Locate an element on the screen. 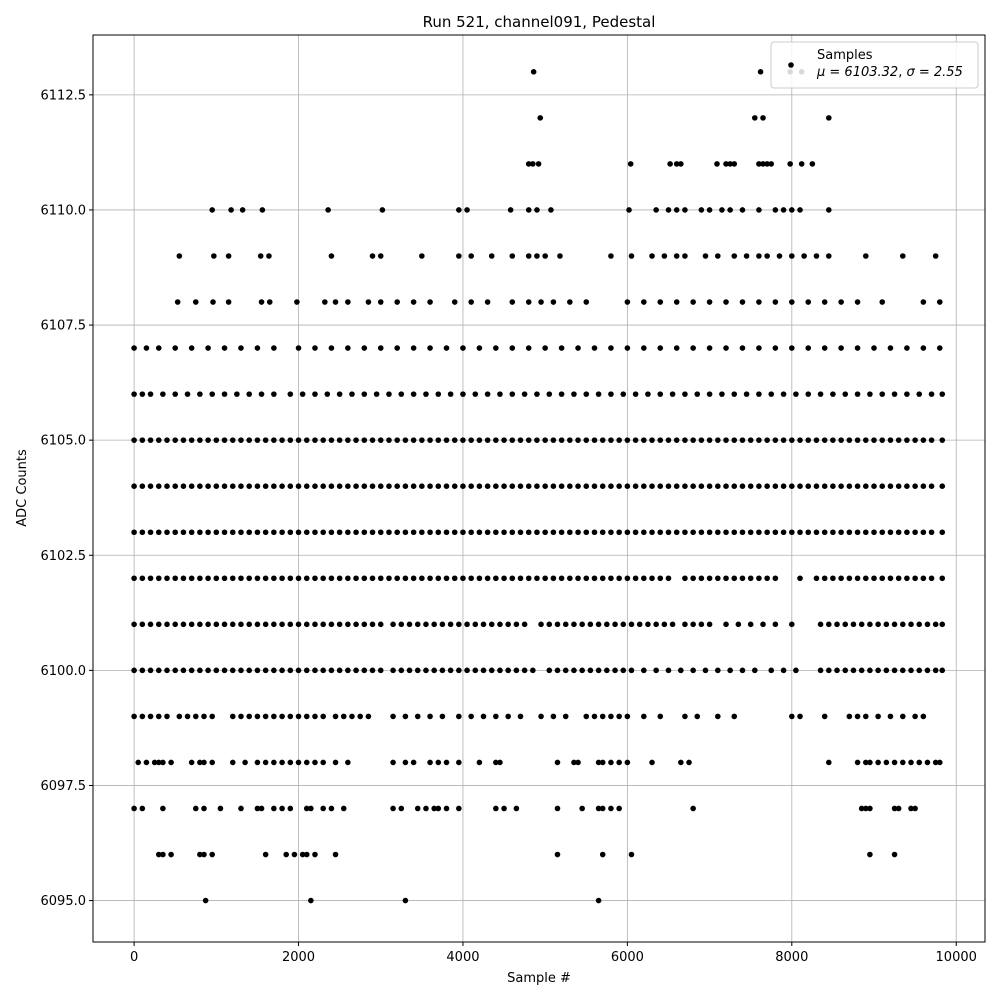 The image size is (1000, 1000). legend-label-samples: Samples is located at coordinates (845, 55).